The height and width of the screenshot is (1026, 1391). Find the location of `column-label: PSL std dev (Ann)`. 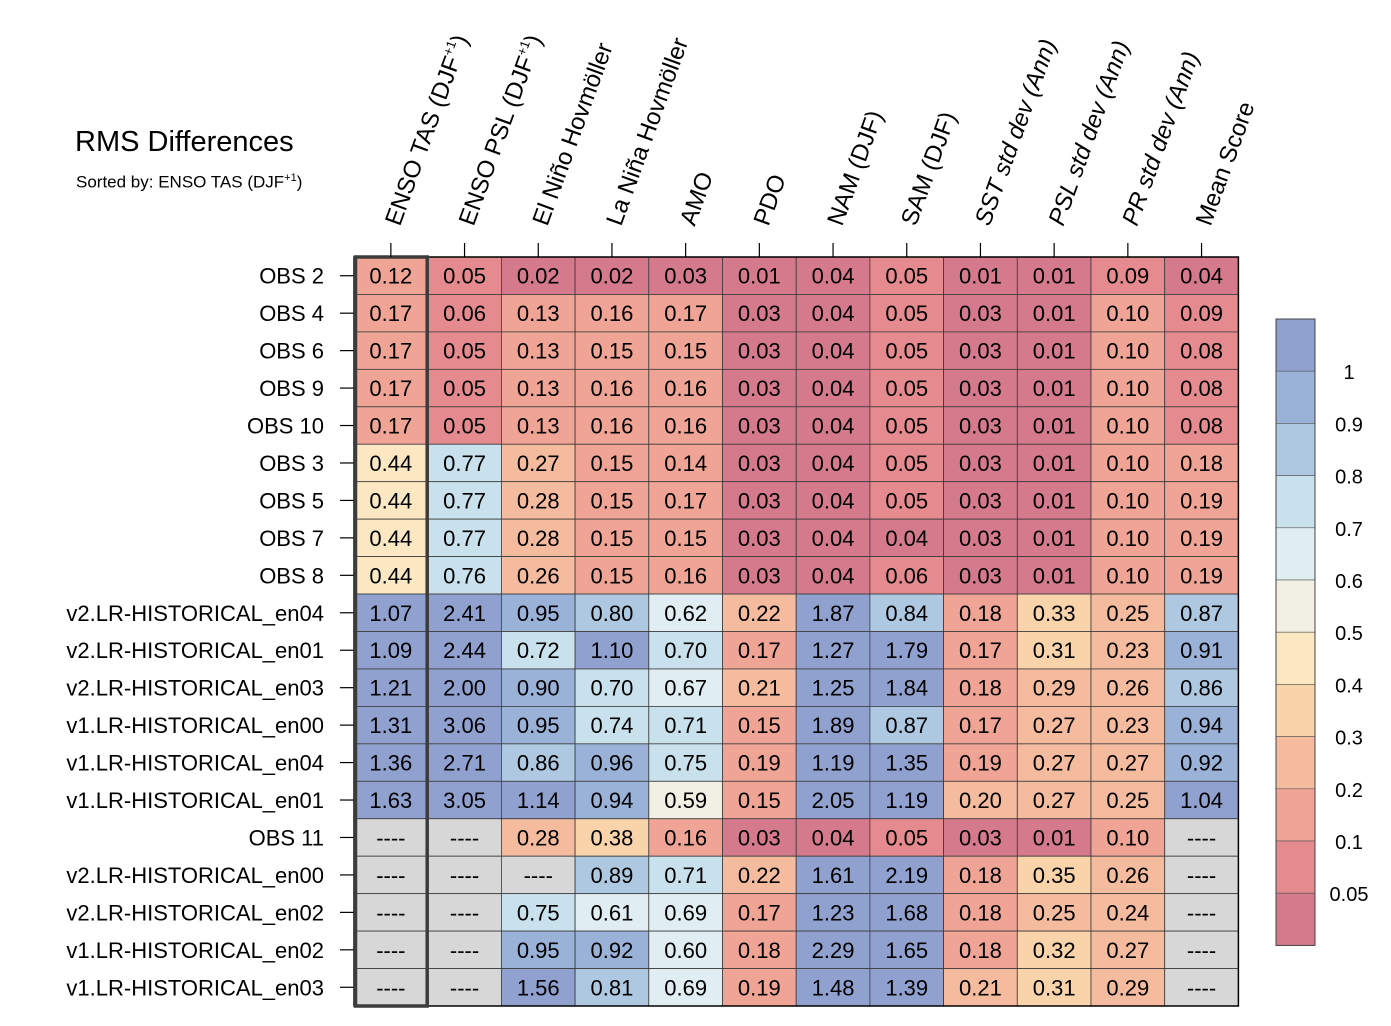

column-label: PSL std dev (Ann) is located at coordinates (1089, 133).